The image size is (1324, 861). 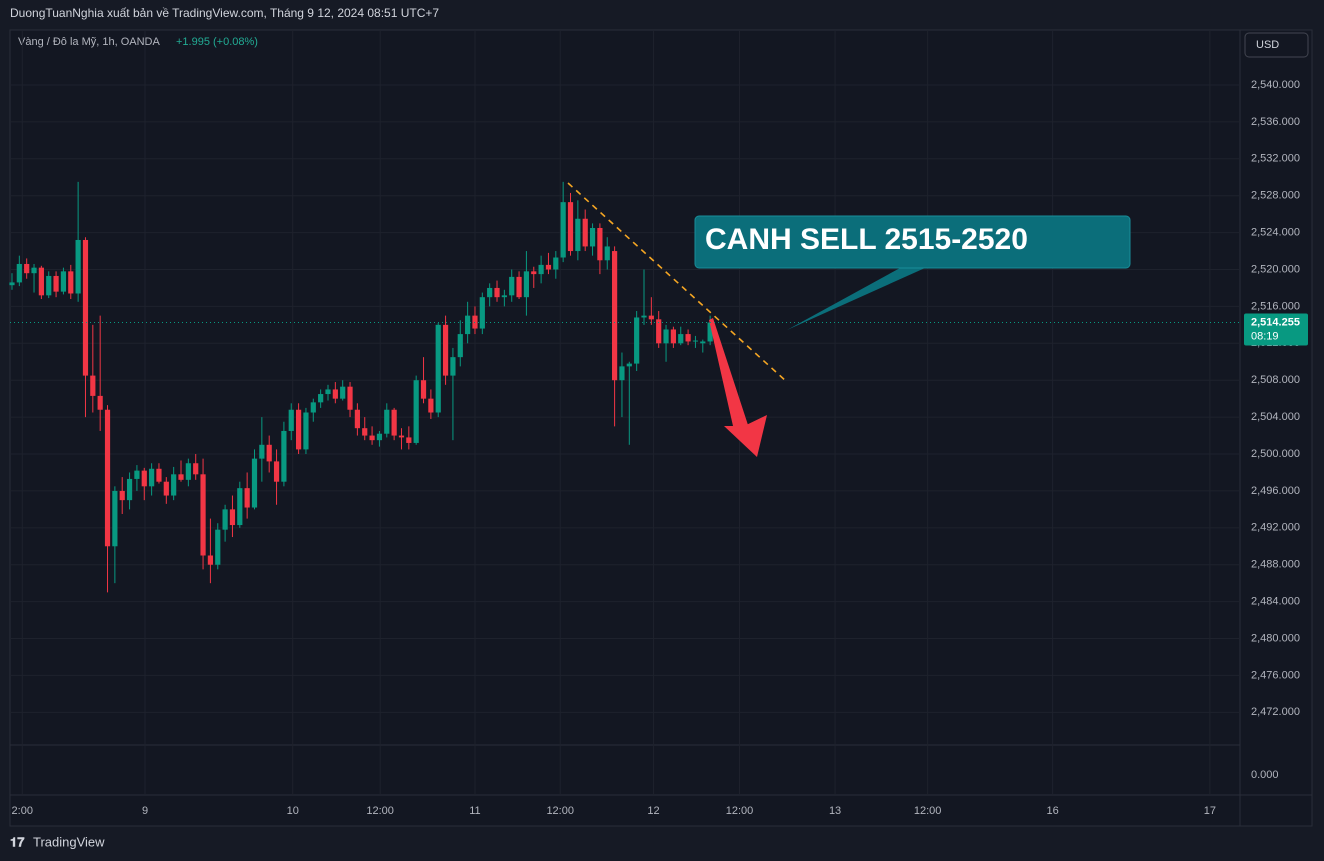 What do you see at coordinates (1275, 269) in the screenshot?
I see `y-tick-label: 2,520.000` at bounding box center [1275, 269].